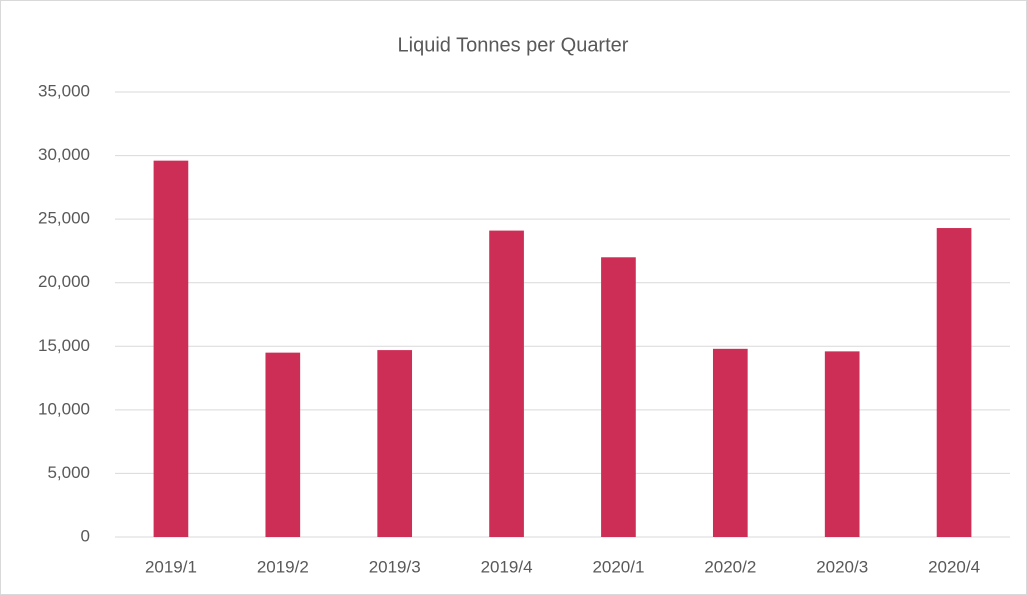 The height and width of the screenshot is (595, 1027). What do you see at coordinates (171, 566) in the screenshot?
I see `x-tick-label: 2019/1` at bounding box center [171, 566].